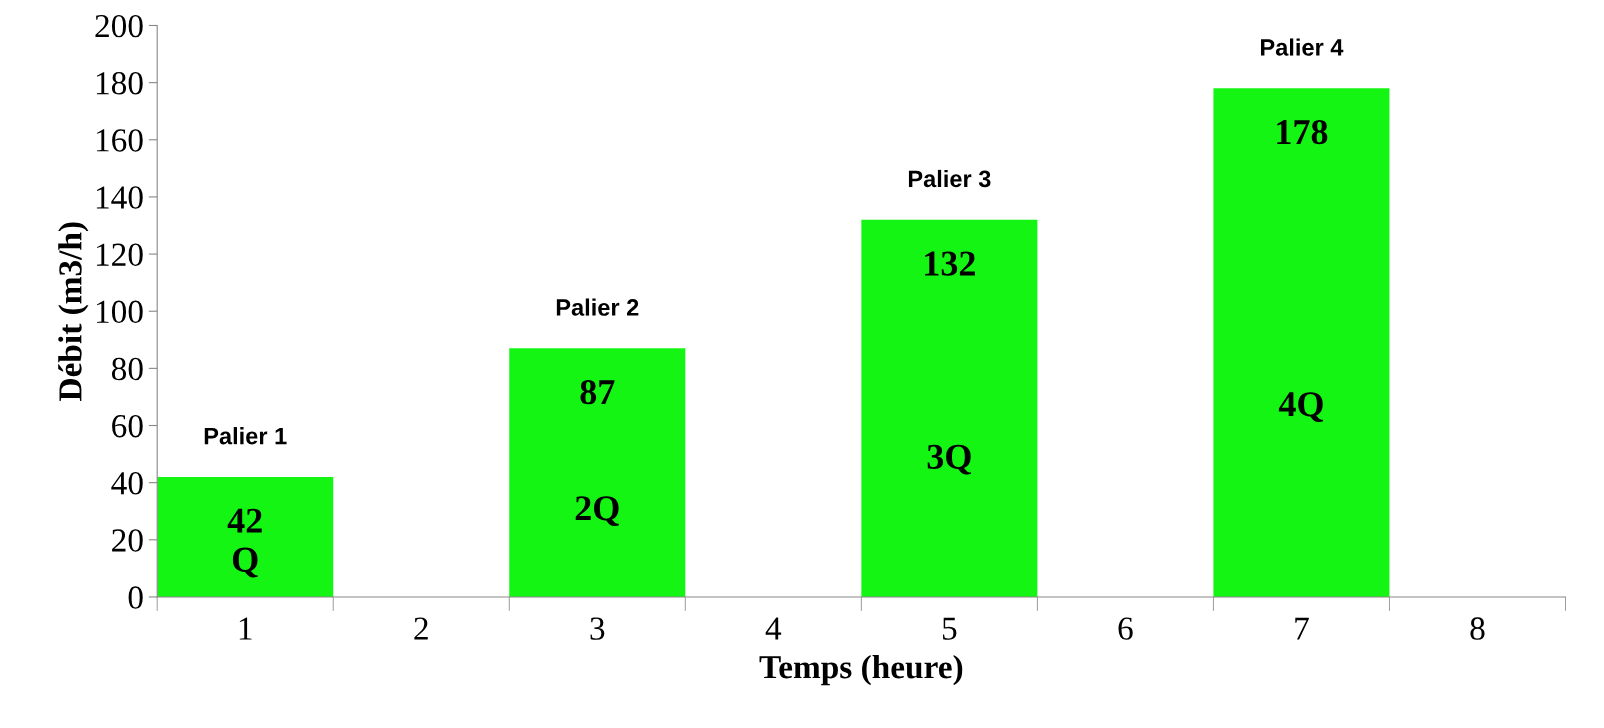  I want to click on y-tick-label: 120, so click(119, 254).